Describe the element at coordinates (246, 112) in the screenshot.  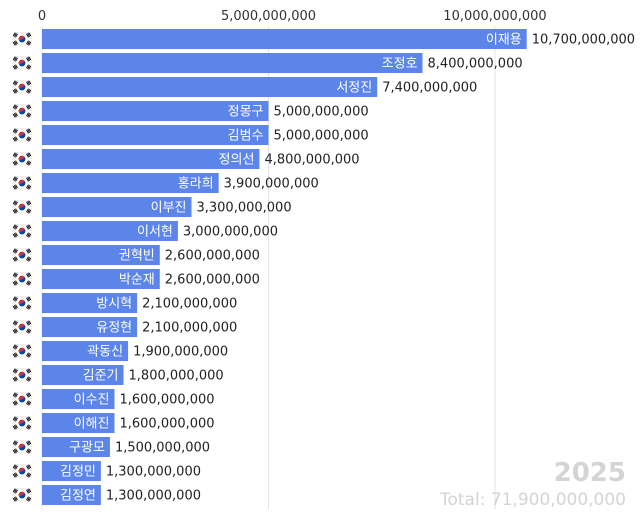
I see `bar-category-label: 정몽구` at that location.